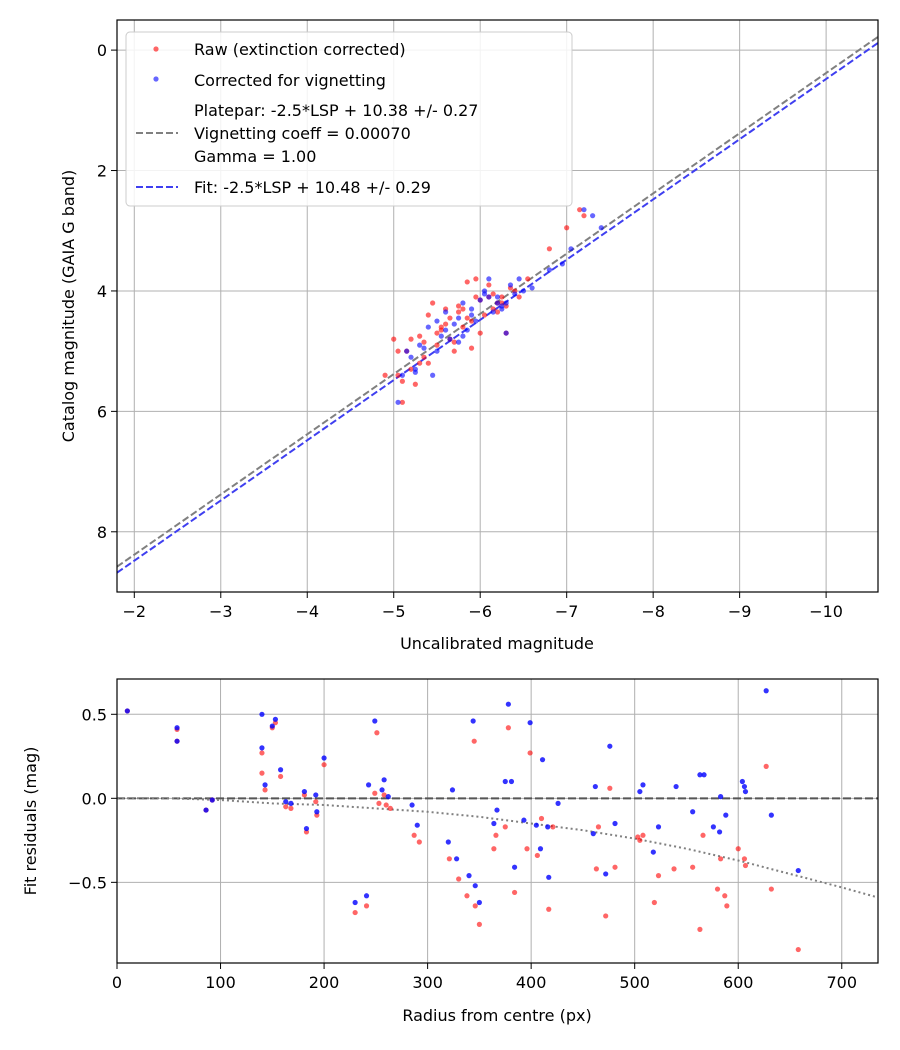 The width and height of the screenshot is (900, 1050). I want to click on bottom-y-ticks: 0.5 0.0 −0.5, so click(92, 798).